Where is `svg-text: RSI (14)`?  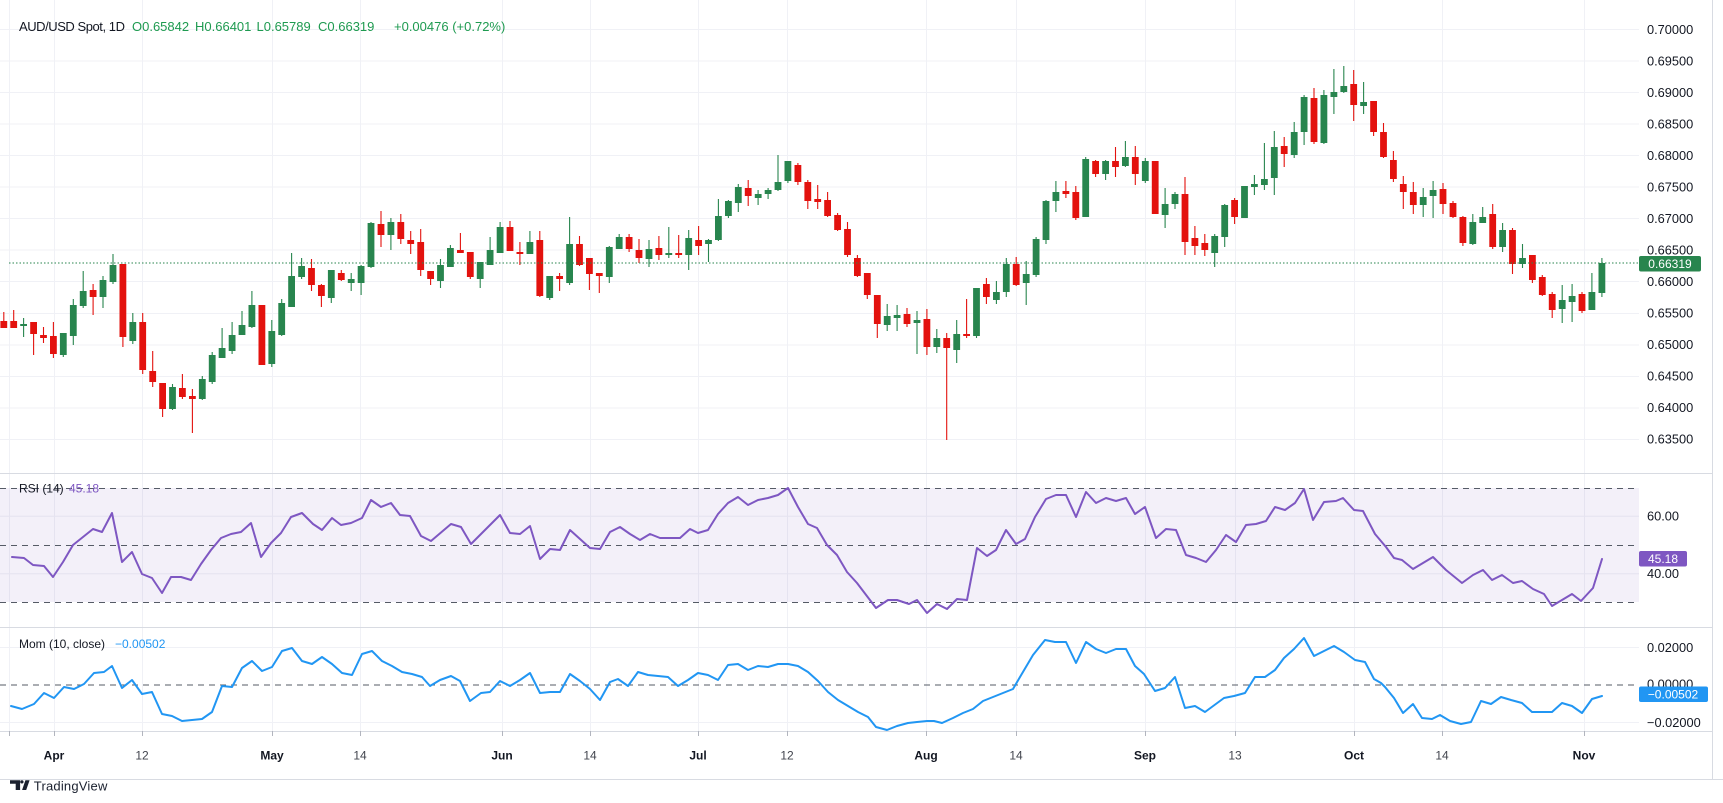 svg-text: RSI (14) is located at coordinates (41, 489).